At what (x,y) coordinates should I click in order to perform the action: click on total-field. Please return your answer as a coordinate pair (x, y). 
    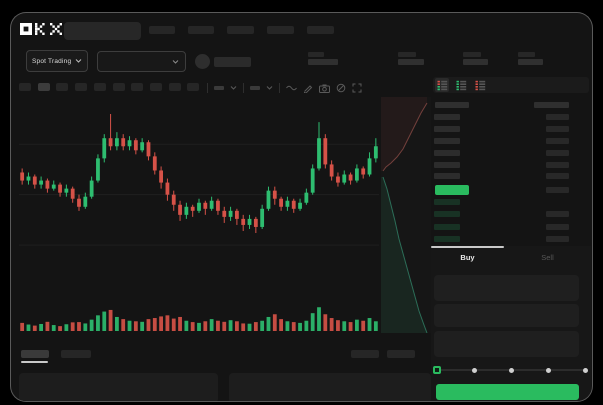
    Looking at the image, I should click on (506, 344).